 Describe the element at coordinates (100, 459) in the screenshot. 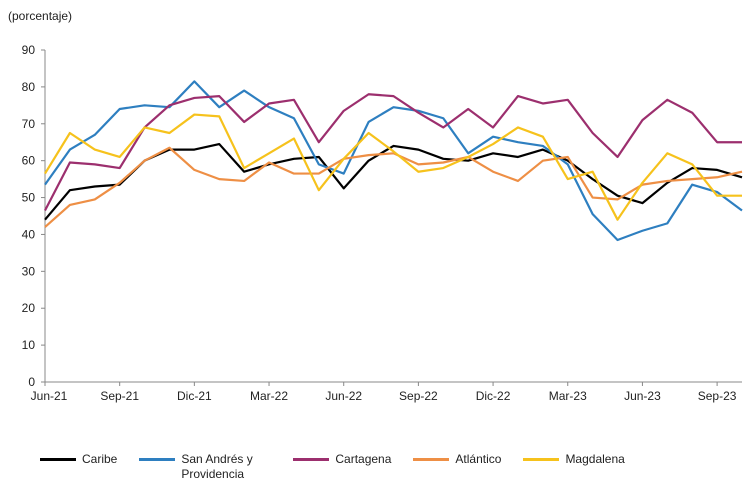

I see `legend-label: Caribe` at that location.